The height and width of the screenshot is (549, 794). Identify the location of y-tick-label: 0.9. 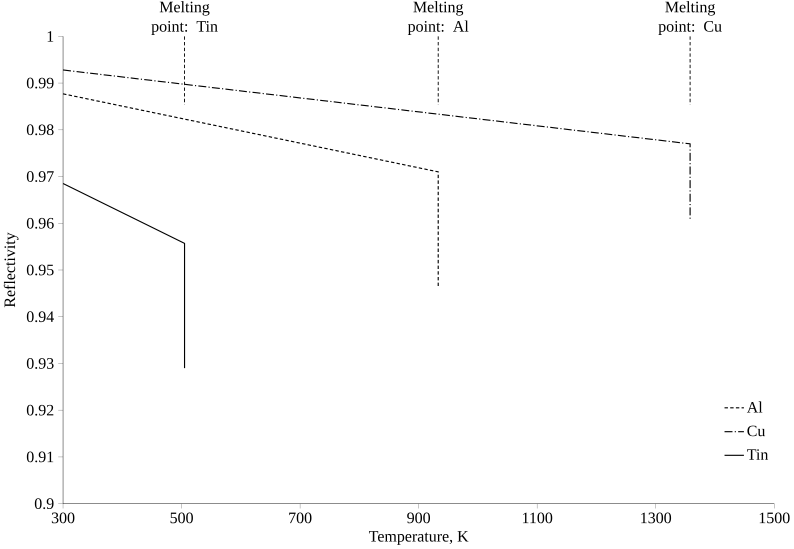
(44, 504).